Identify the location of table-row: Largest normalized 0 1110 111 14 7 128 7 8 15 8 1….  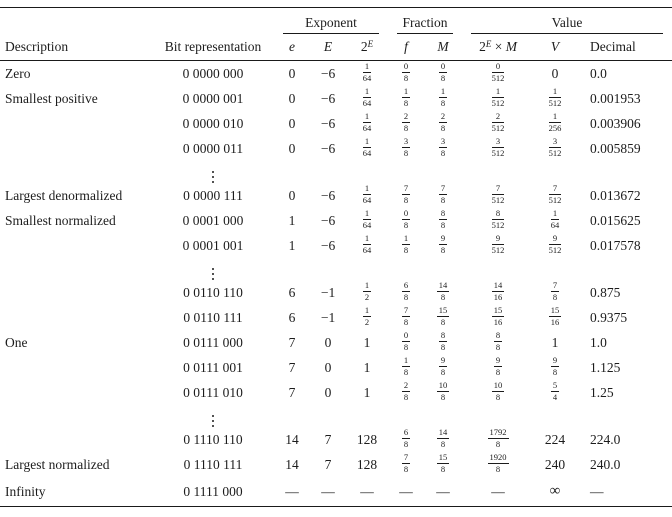
(336, 464).